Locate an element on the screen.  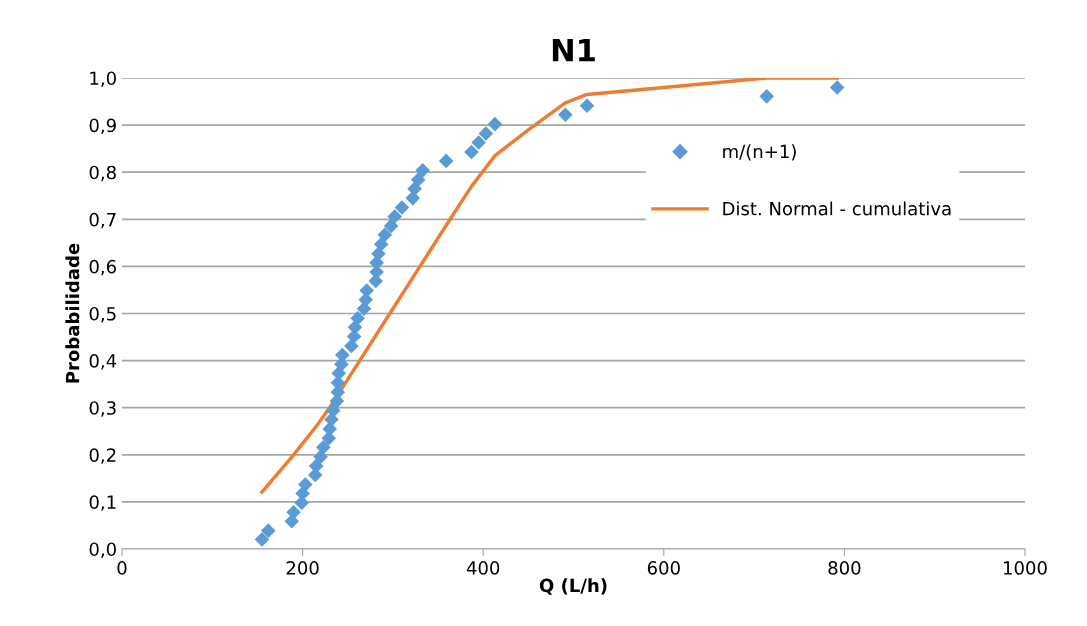
x-tick-label: 200 is located at coordinates (302, 568).